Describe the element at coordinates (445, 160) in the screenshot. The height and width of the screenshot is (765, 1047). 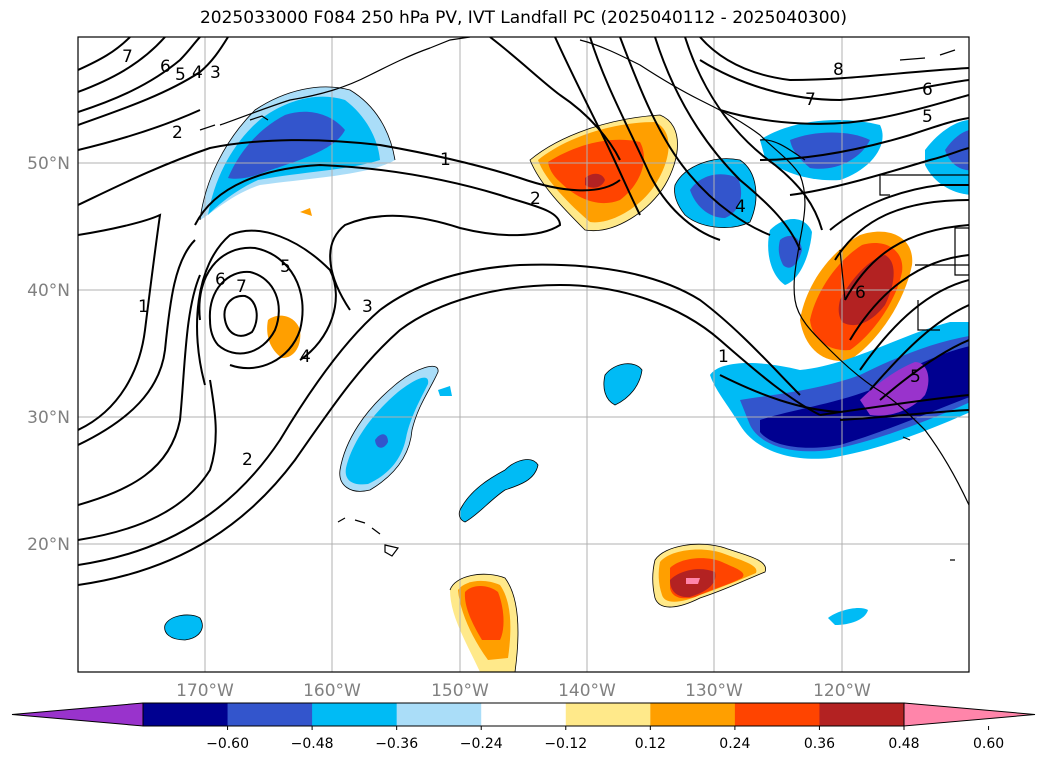
I see `contour-label-1-north: 1` at that location.